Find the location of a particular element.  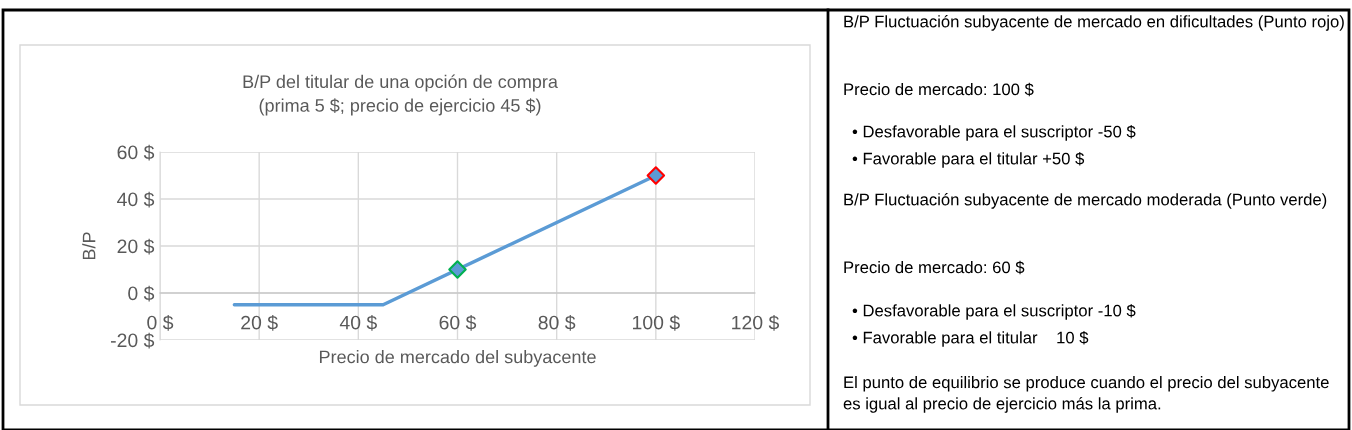

x-tick-label: 120 $ is located at coordinates (756, 322).